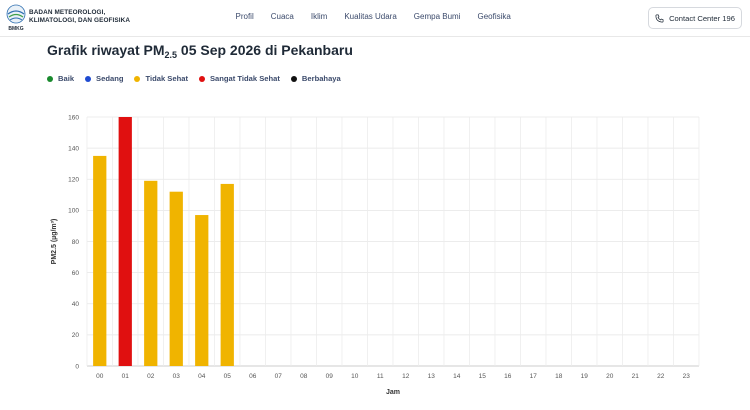 The width and height of the screenshot is (750, 410). I want to click on legend-label: Baik, so click(66, 78).